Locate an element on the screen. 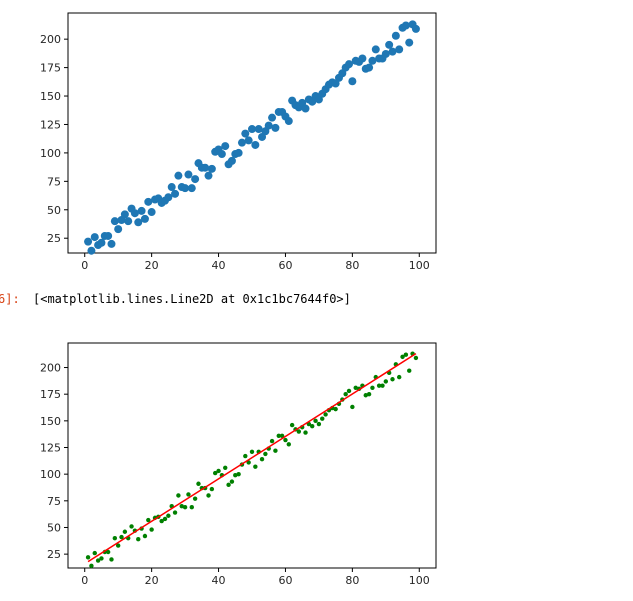  y-tick-label: 75 is located at coordinates (54, 181).